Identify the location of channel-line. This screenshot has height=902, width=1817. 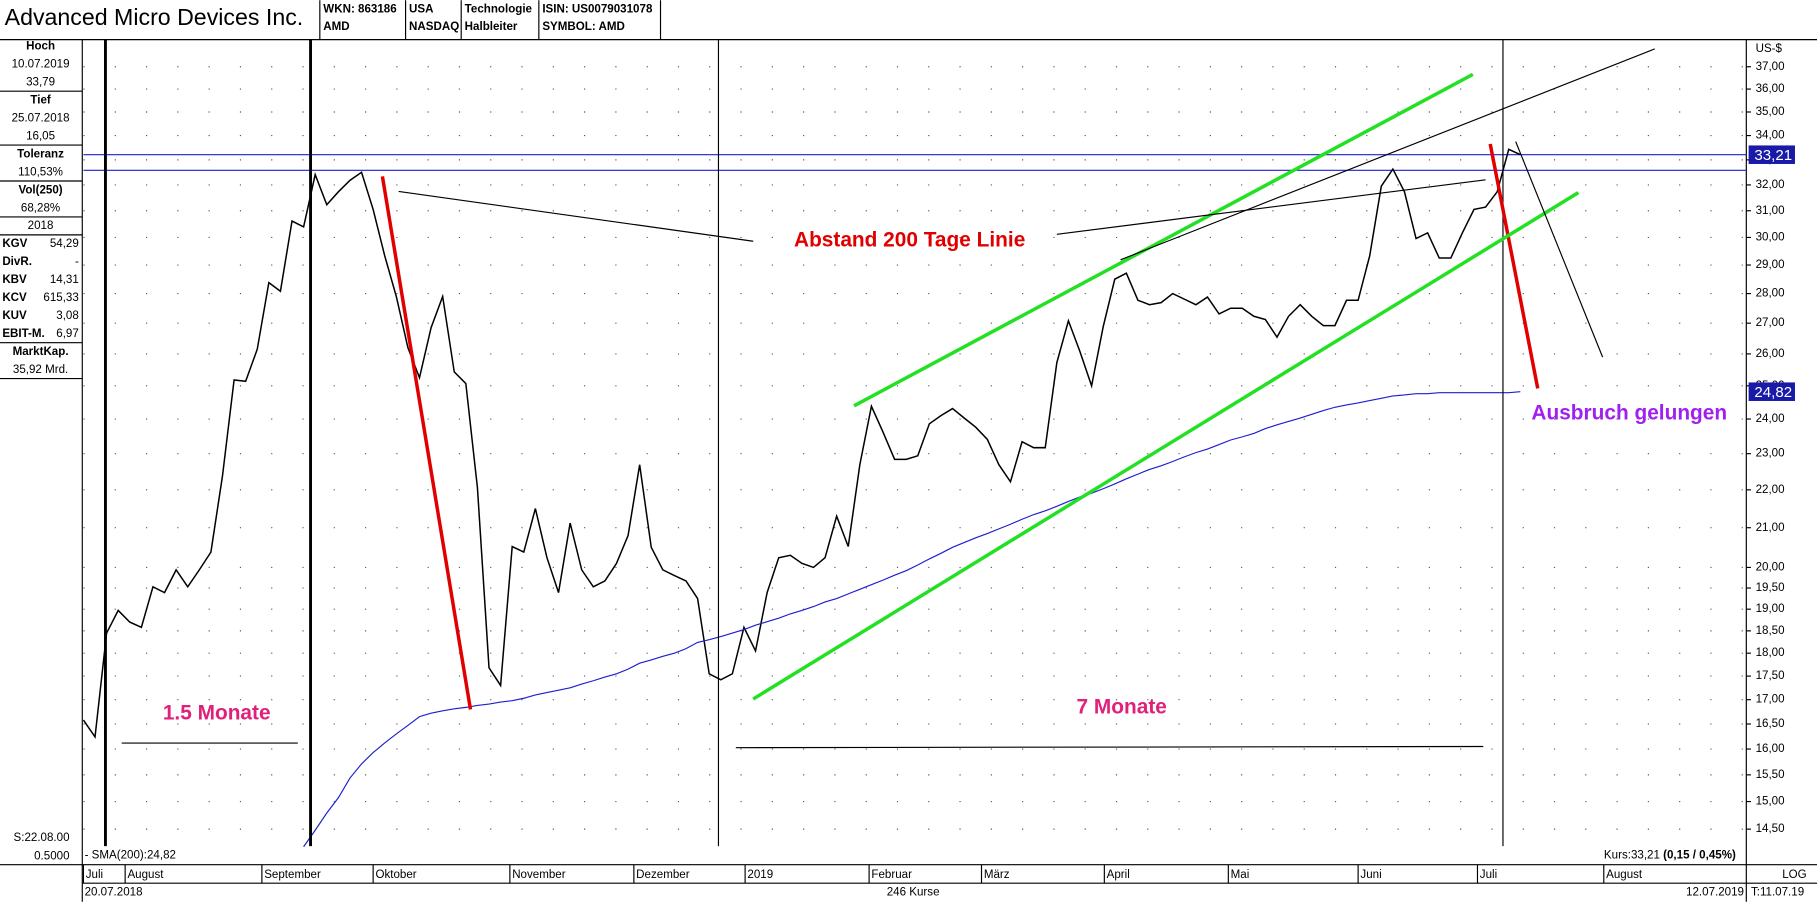
(1163, 240).